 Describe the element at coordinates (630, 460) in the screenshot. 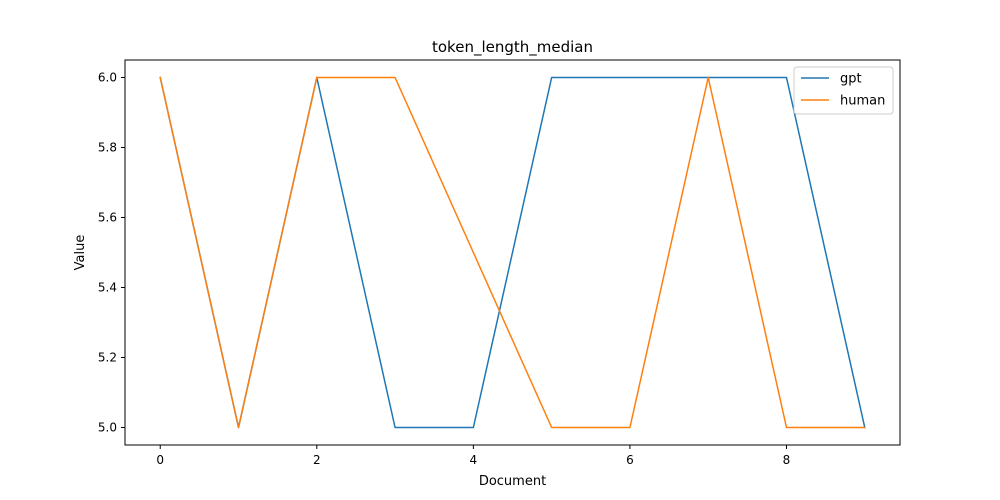

I see `x-tick-label: 6` at that location.